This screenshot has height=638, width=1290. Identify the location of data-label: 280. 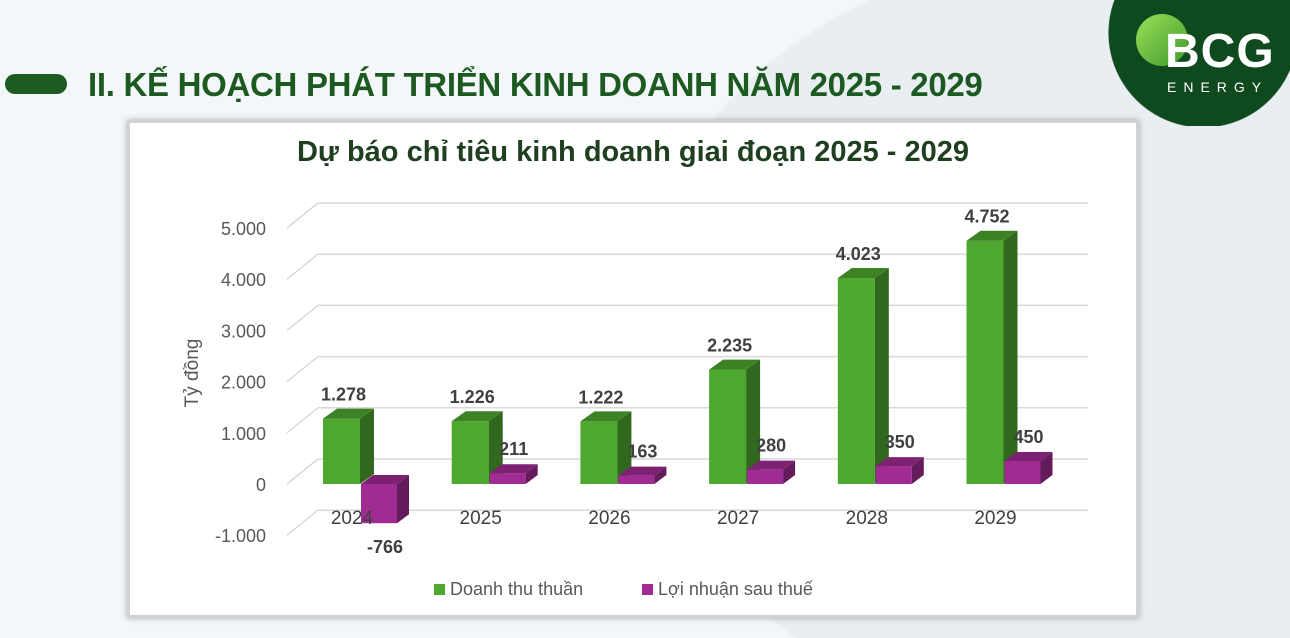
(771, 446).